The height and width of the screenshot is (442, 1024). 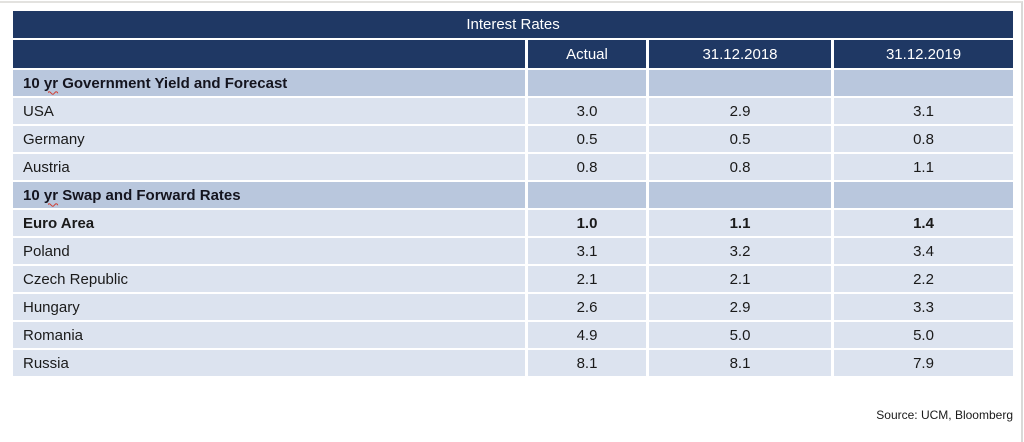 I want to click on cell-value: 2.6, so click(x=587, y=307).